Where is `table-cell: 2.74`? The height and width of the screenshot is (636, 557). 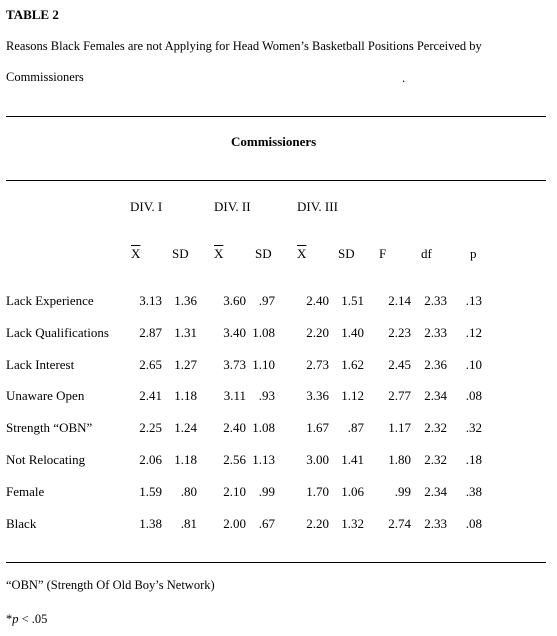
table-cell: 2.74 is located at coordinates (399, 523).